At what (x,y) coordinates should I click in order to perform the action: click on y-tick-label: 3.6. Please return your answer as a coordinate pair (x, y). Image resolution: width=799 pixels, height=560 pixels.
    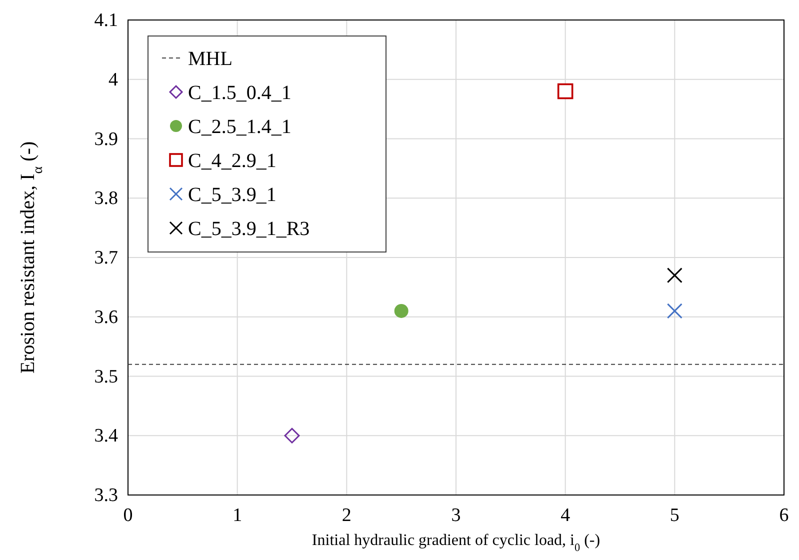
    Looking at the image, I should click on (106, 317).